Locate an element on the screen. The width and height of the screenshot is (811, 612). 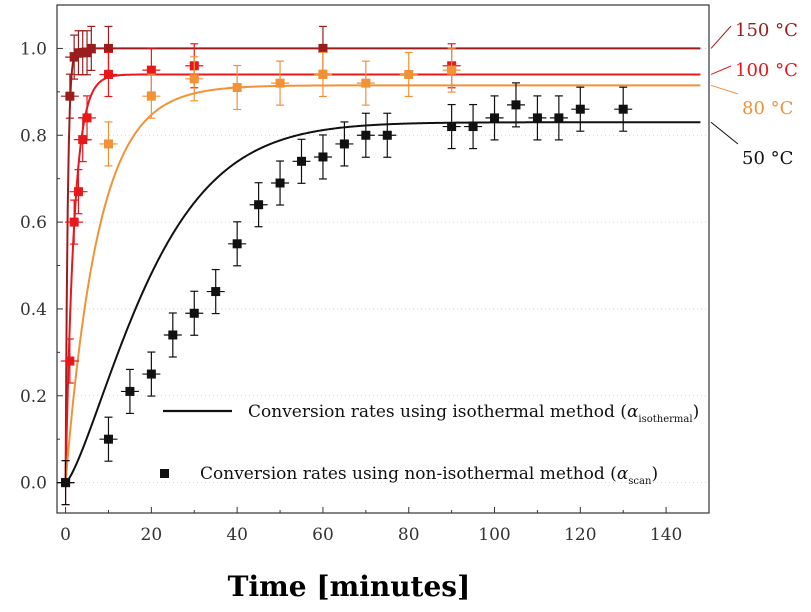
x-axis-ticks: 0 20 40 60 80 100 120 140 is located at coordinates (371, 526).